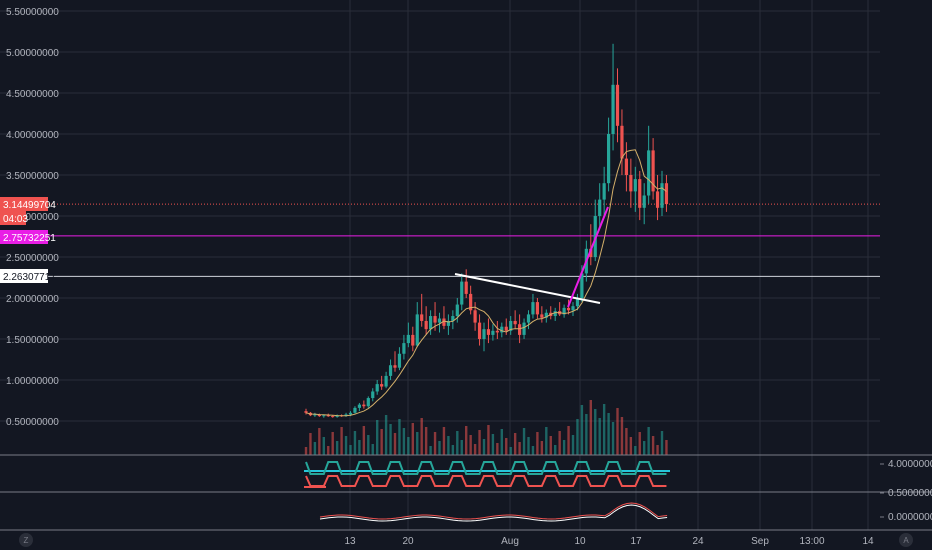 The height and width of the screenshot is (550, 932). What do you see at coordinates (466, 492) in the screenshot?
I see `indicator-panels` at bounding box center [466, 492].